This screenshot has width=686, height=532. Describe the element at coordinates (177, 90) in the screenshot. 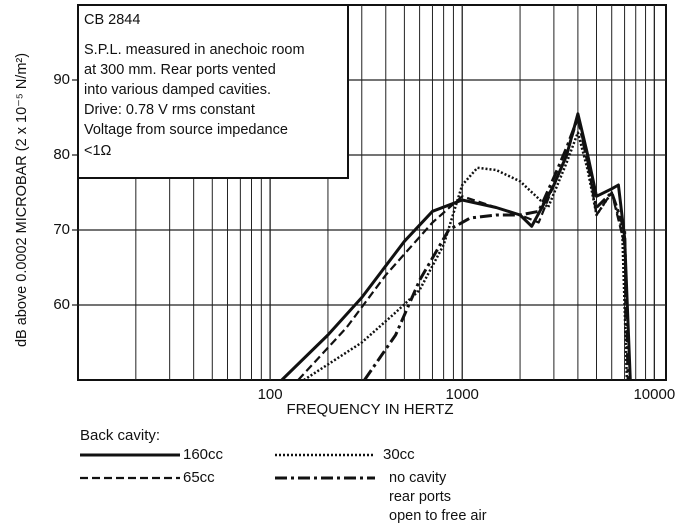

I see `annotation-text: into various damped cavities.` at that location.